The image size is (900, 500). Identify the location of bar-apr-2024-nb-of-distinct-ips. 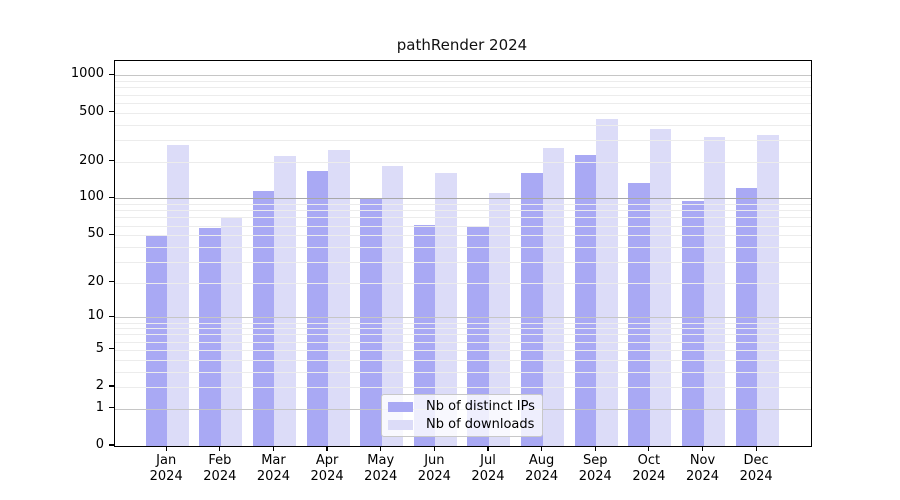
(317, 308).